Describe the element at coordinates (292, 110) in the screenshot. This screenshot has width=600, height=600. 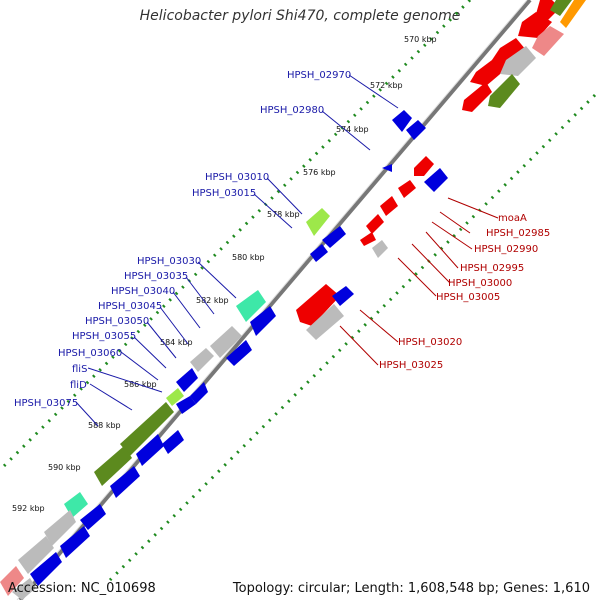
I see `gene-label: HPSH_02980` at that location.